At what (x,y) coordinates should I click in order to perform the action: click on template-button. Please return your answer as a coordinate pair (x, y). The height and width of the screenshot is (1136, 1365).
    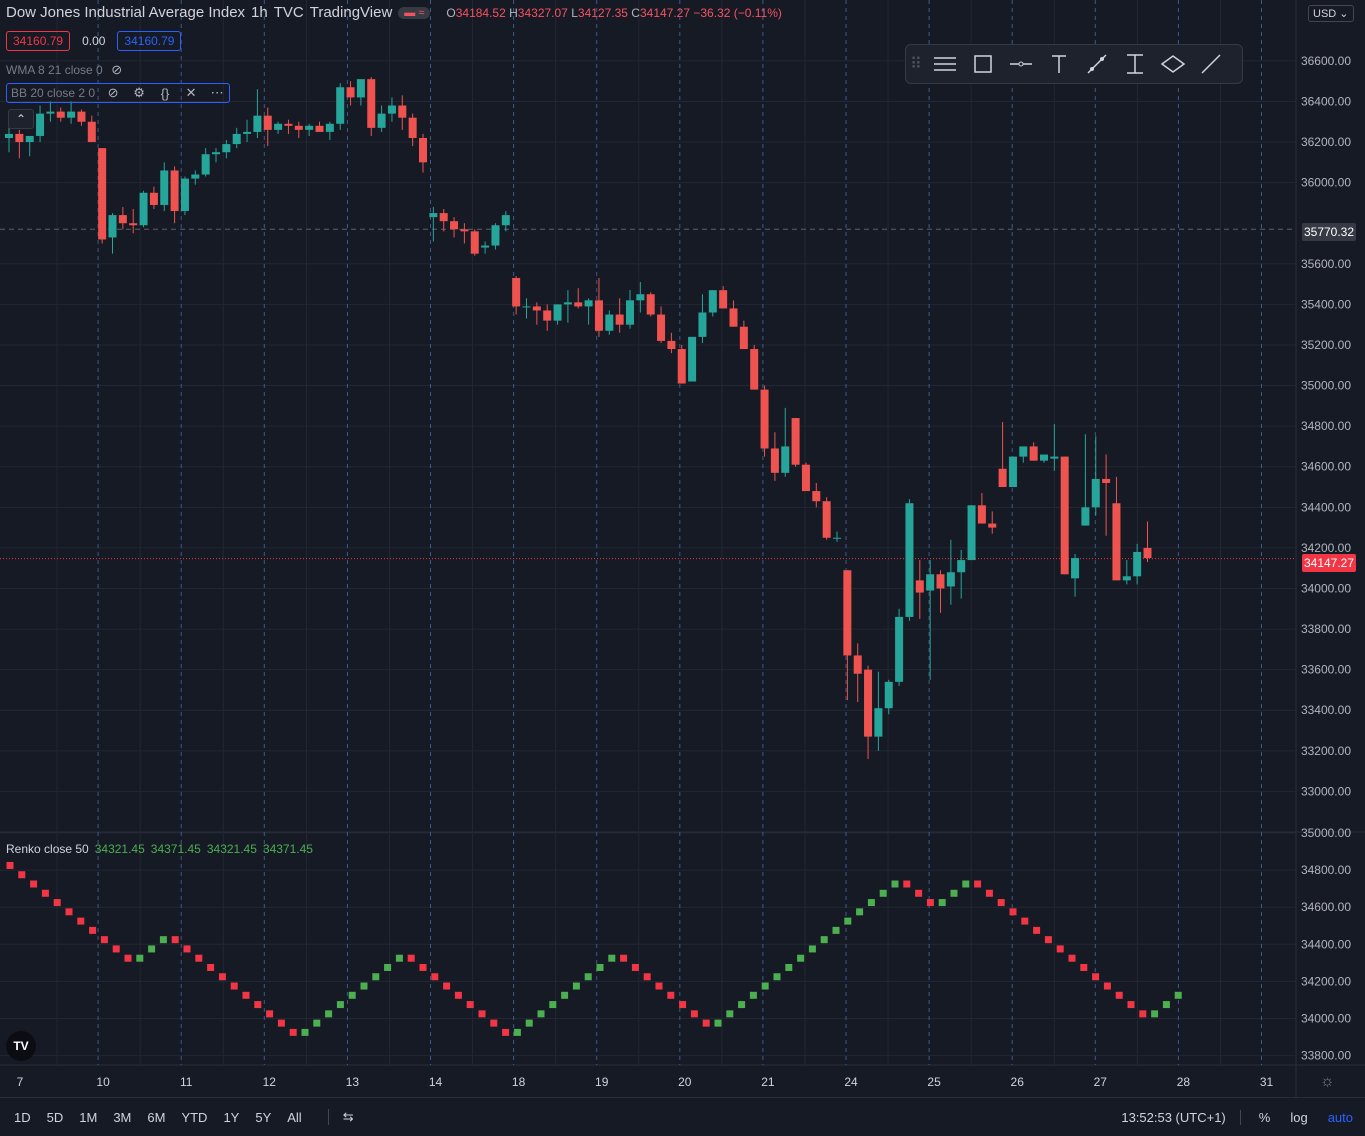
    Looking at the image, I should click on (945, 64).